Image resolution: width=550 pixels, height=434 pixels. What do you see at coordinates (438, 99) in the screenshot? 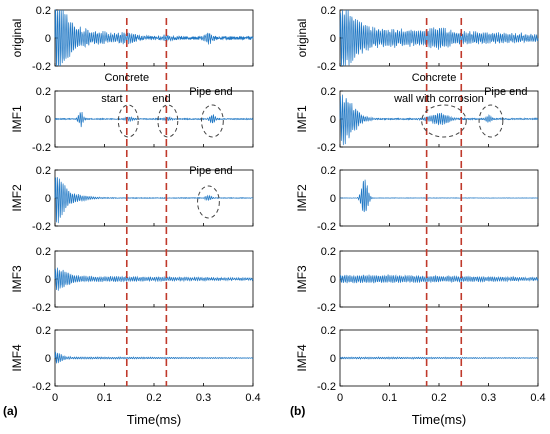
I see `annotation-label: wall with corrosion` at bounding box center [438, 99].